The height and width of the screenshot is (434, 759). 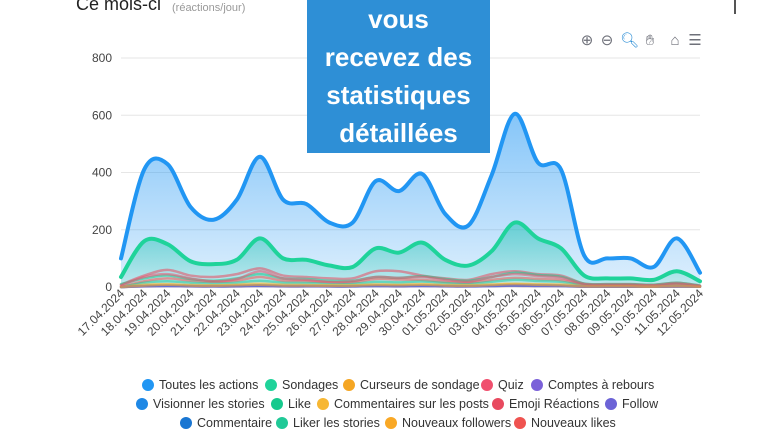 I want to click on legend-item: Liker les stories, so click(x=328, y=423).